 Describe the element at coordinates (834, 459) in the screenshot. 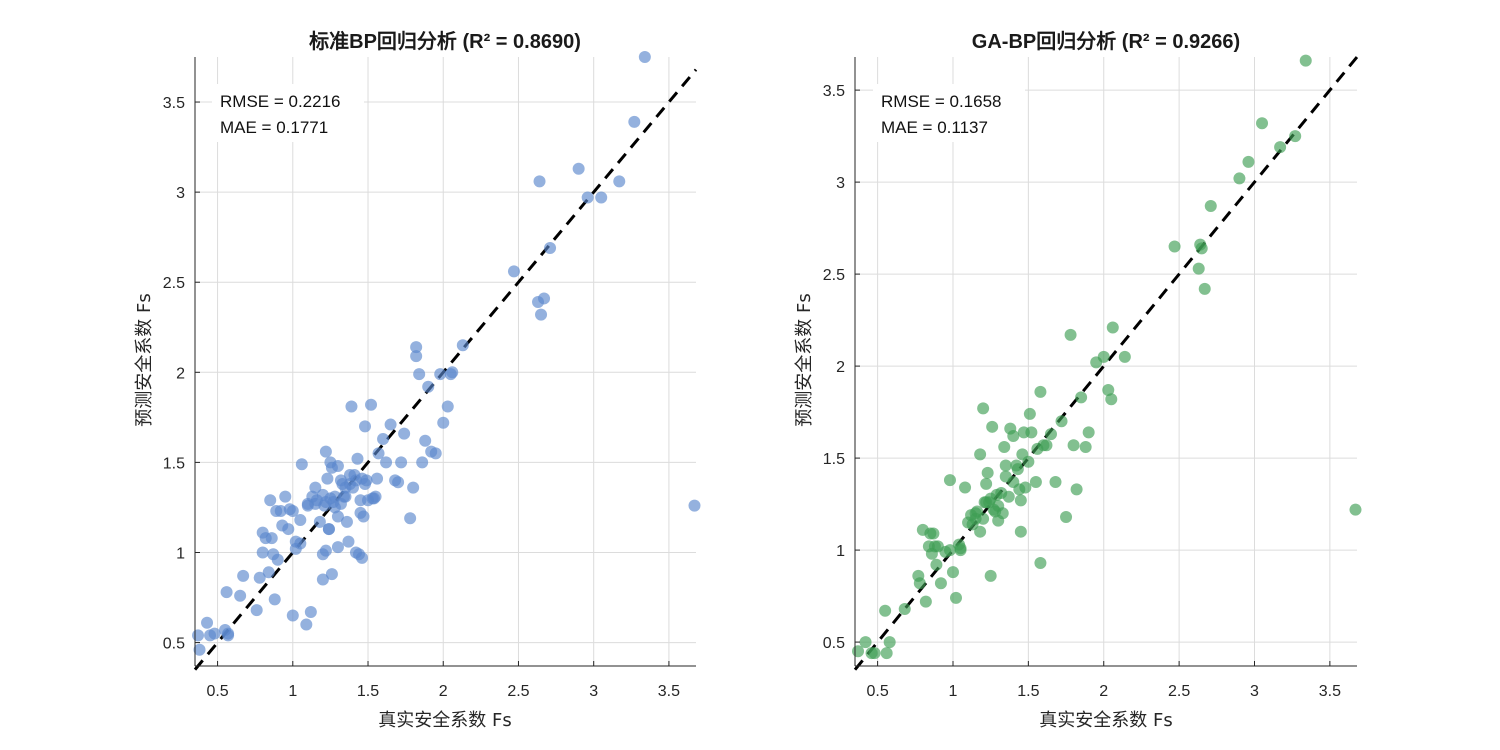

I see `y-tick-label: 1.5` at that location.